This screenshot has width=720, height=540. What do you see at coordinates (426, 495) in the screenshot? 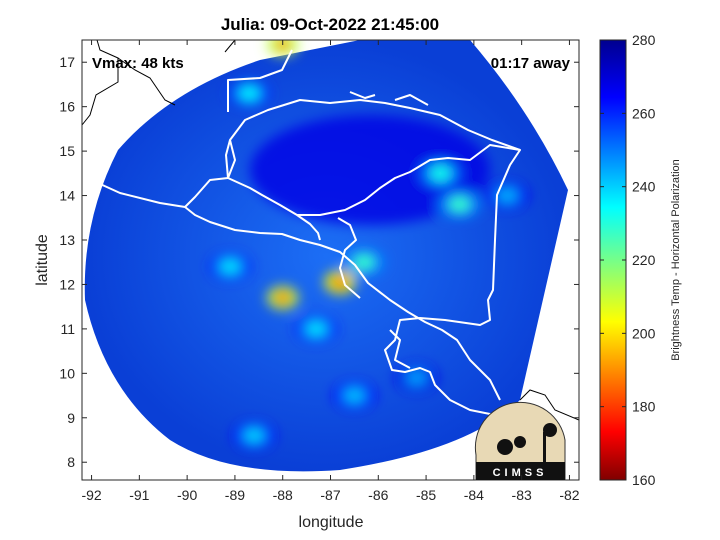
I see `x-tick-label: -85` at bounding box center [426, 495].